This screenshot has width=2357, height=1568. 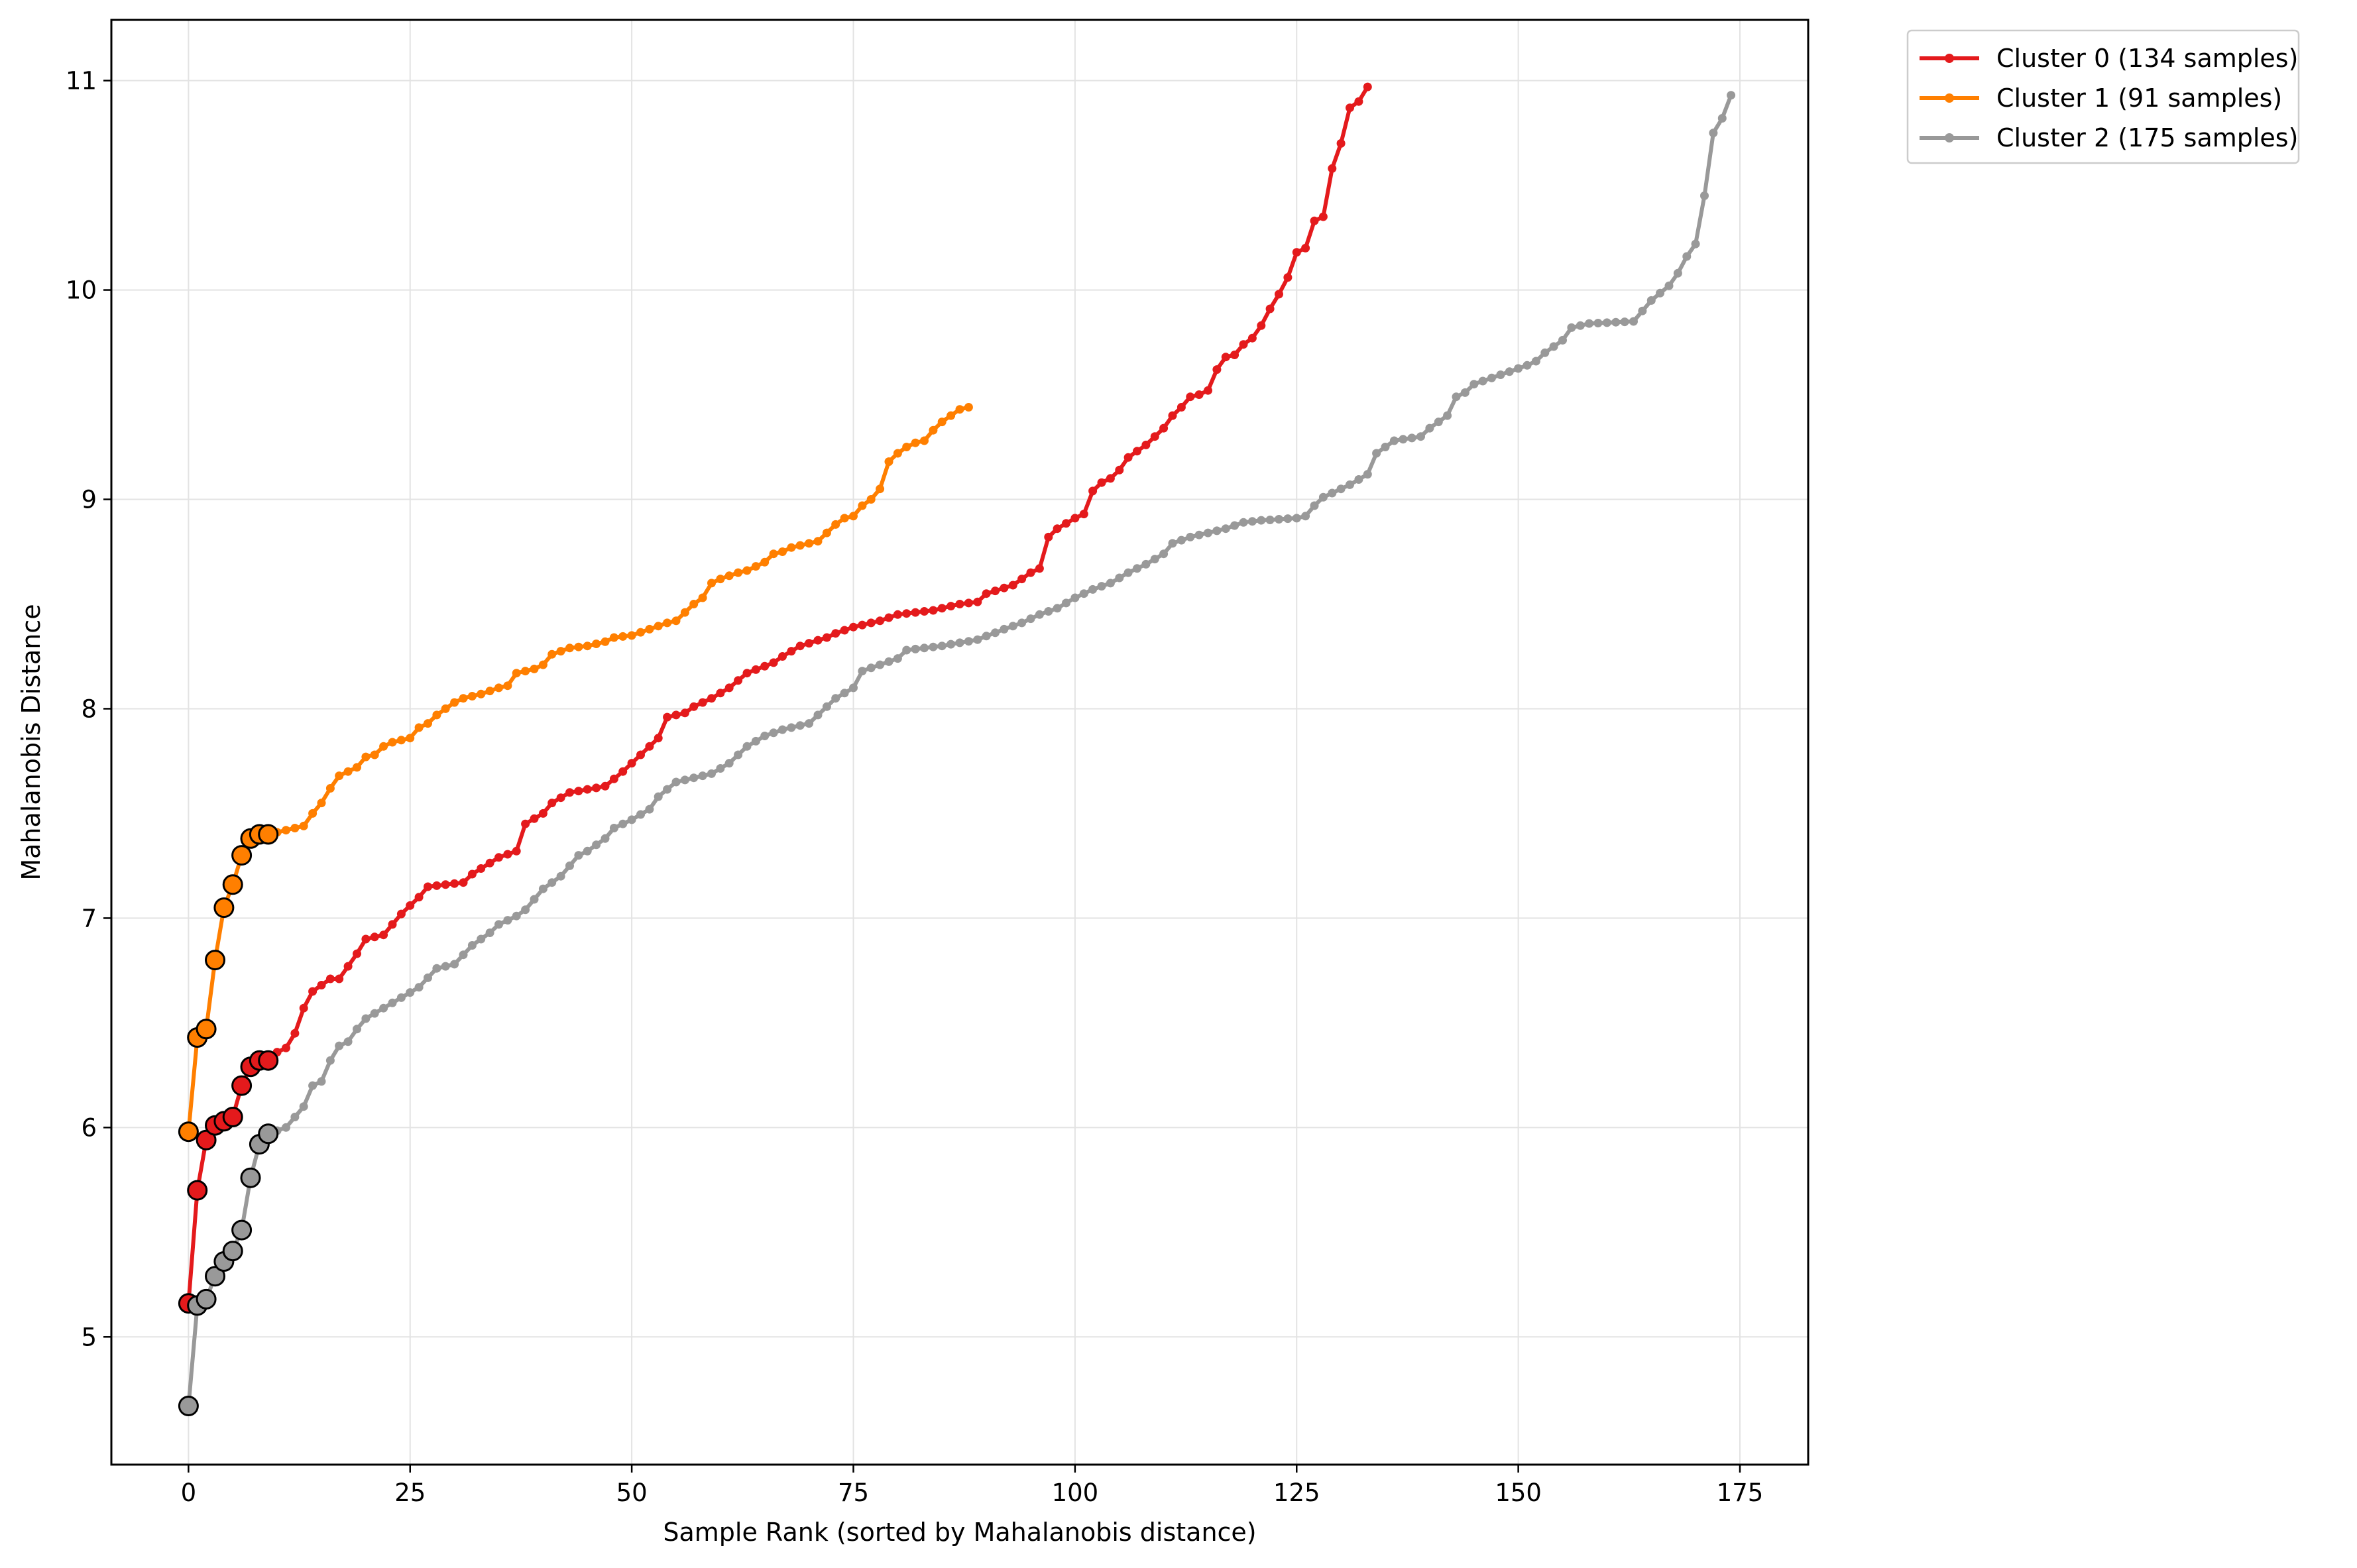 What do you see at coordinates (89, 918) in the screenshot?
I see `y-tick-label: 7` at bounding box center [89, 918].